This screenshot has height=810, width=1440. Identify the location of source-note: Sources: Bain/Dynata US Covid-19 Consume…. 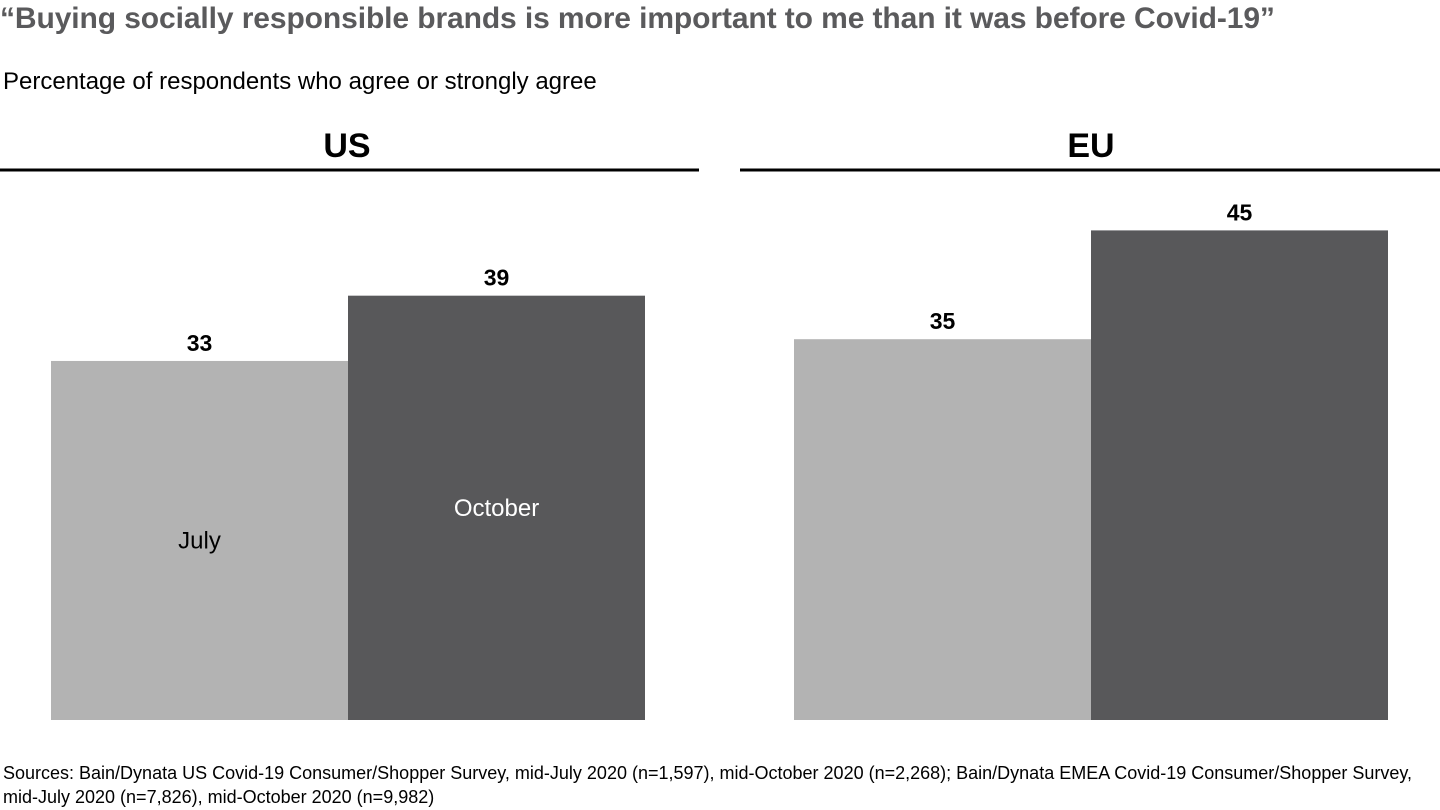
(708, 785).